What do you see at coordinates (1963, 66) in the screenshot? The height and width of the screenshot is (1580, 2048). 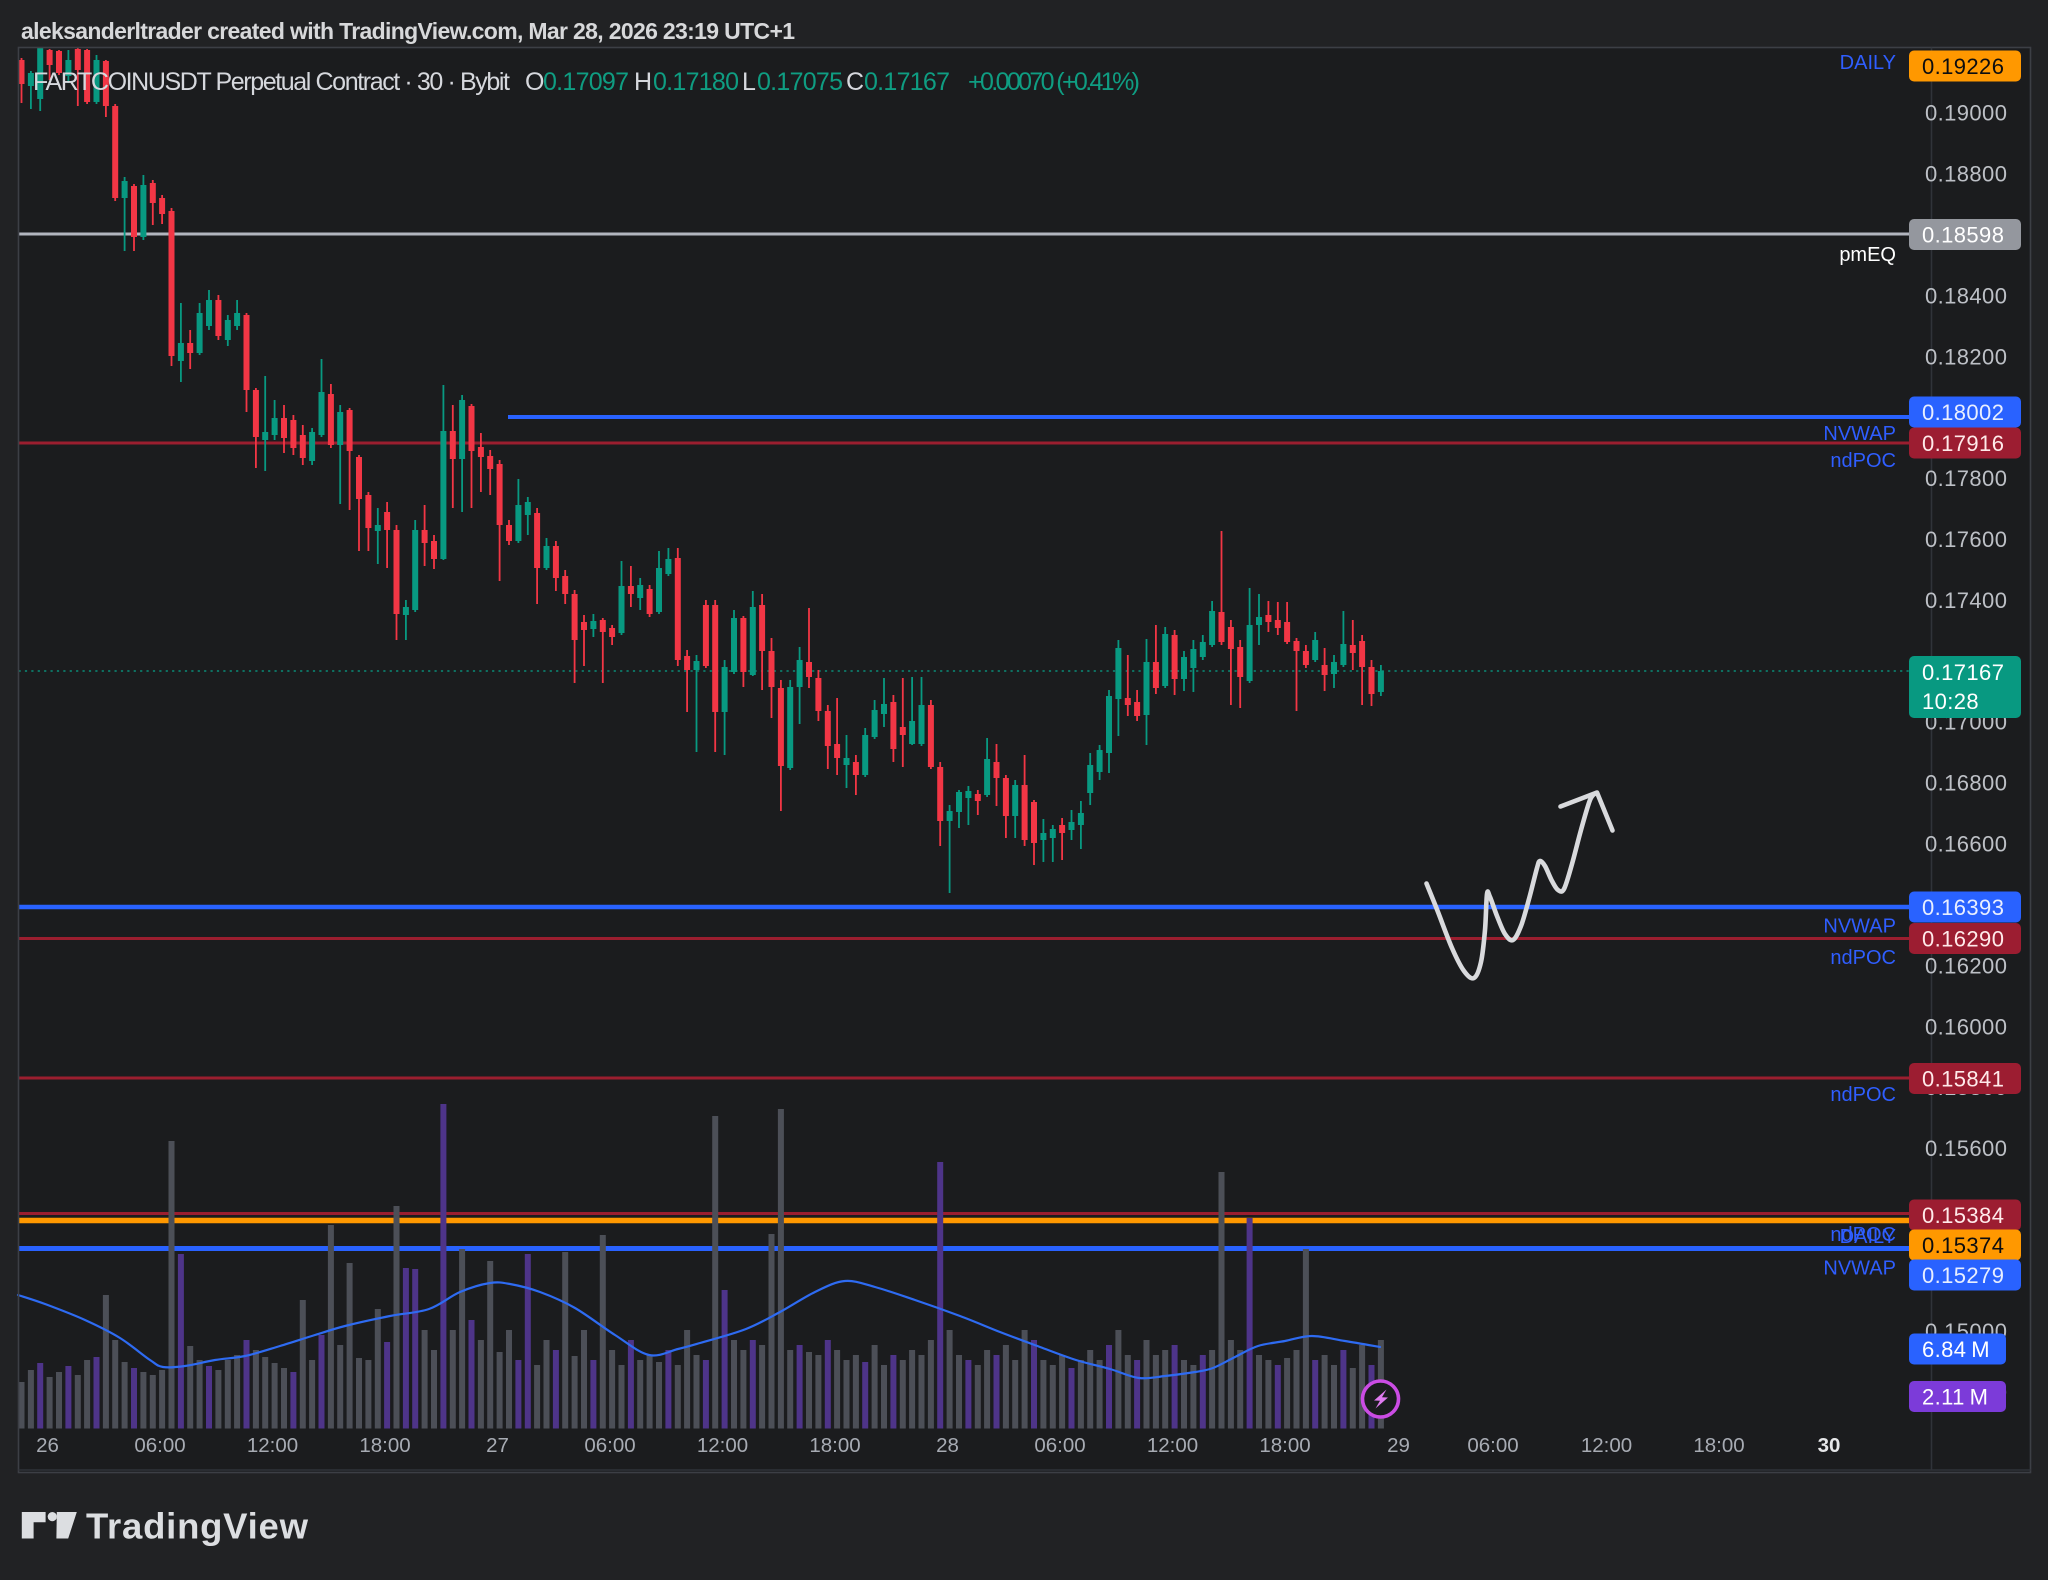 I see `svg-text: 0.19226` at bounding box center [1963, 66].